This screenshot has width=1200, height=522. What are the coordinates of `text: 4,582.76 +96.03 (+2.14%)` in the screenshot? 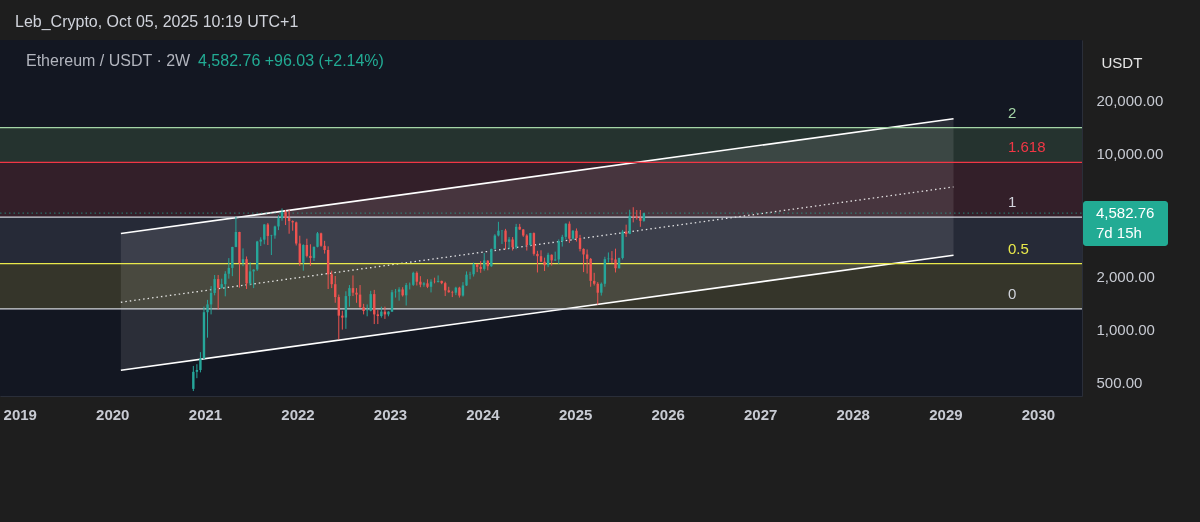 It's located at (291, 60).